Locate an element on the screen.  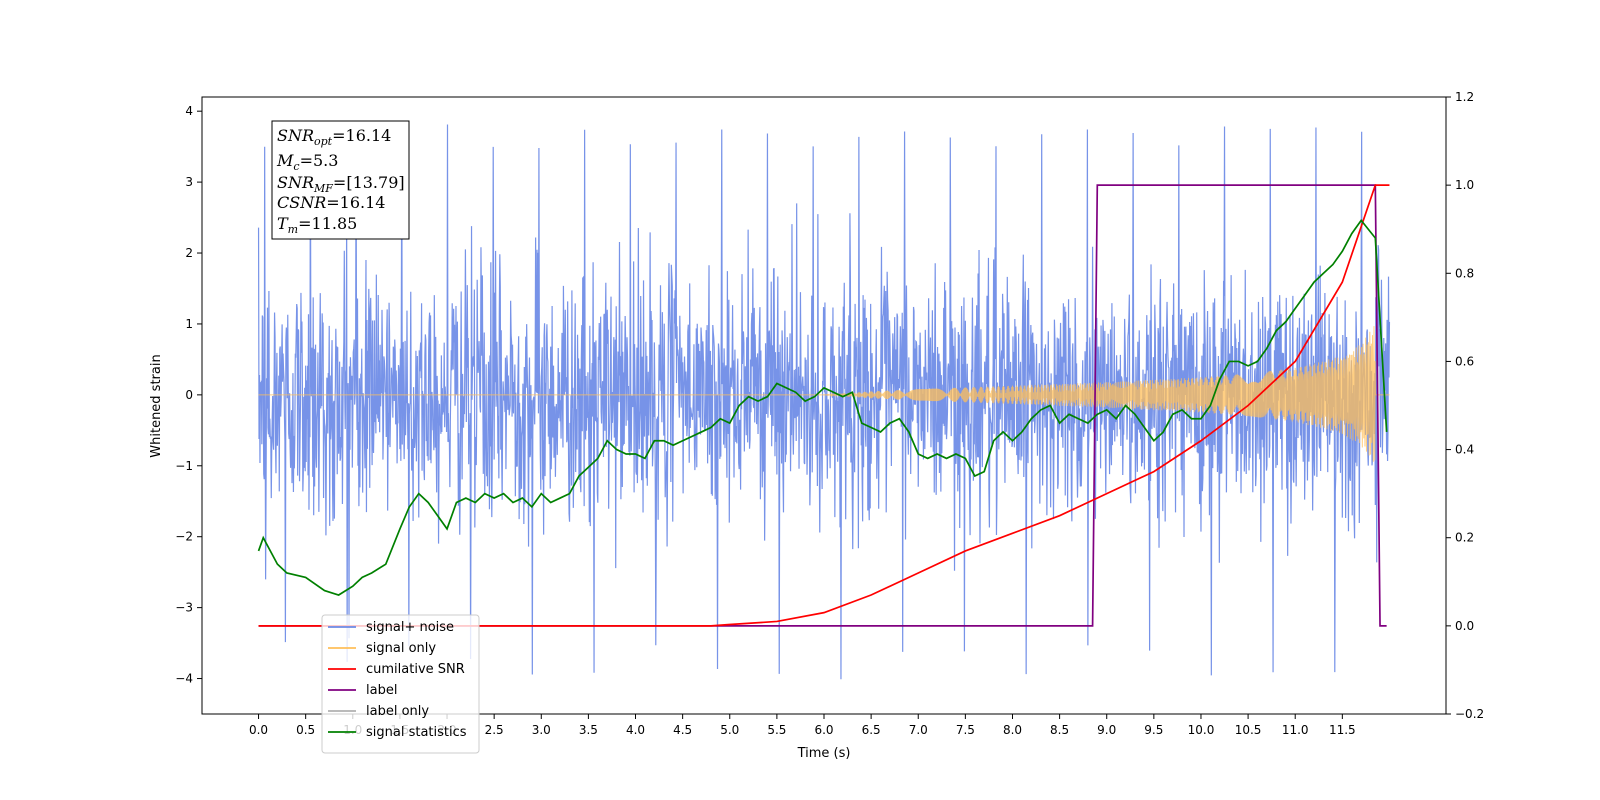
annotation-mc: Mc=5.3 is located at coordinates (307, 162).